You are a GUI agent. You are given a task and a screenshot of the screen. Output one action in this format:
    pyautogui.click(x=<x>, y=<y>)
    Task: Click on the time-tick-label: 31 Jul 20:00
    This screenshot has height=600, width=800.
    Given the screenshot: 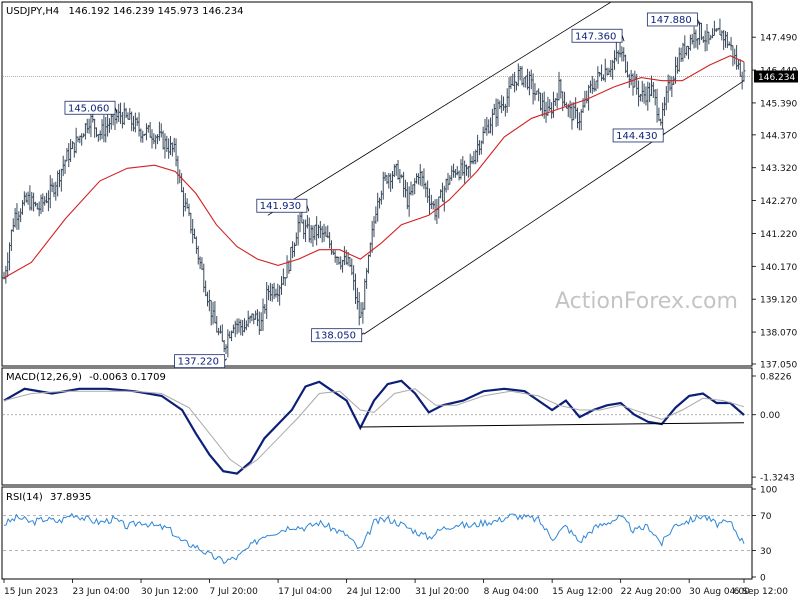 What is the action you would take?
    pyautogui.click(x=442, y=592)
    